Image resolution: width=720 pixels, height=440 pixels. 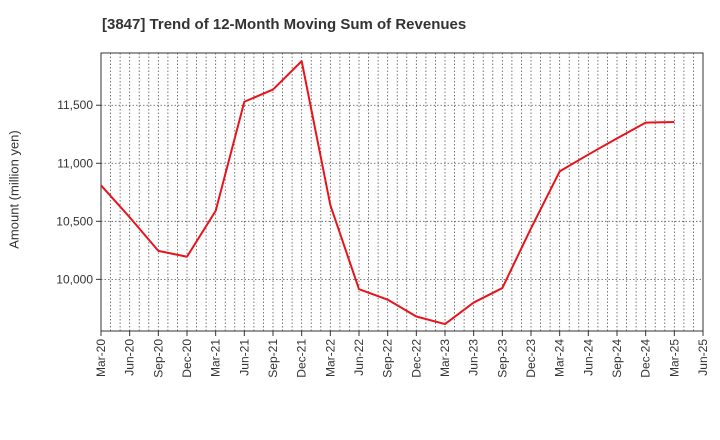 I want to click on x-tick-label: Sep-21, so click(x=273, y=358).